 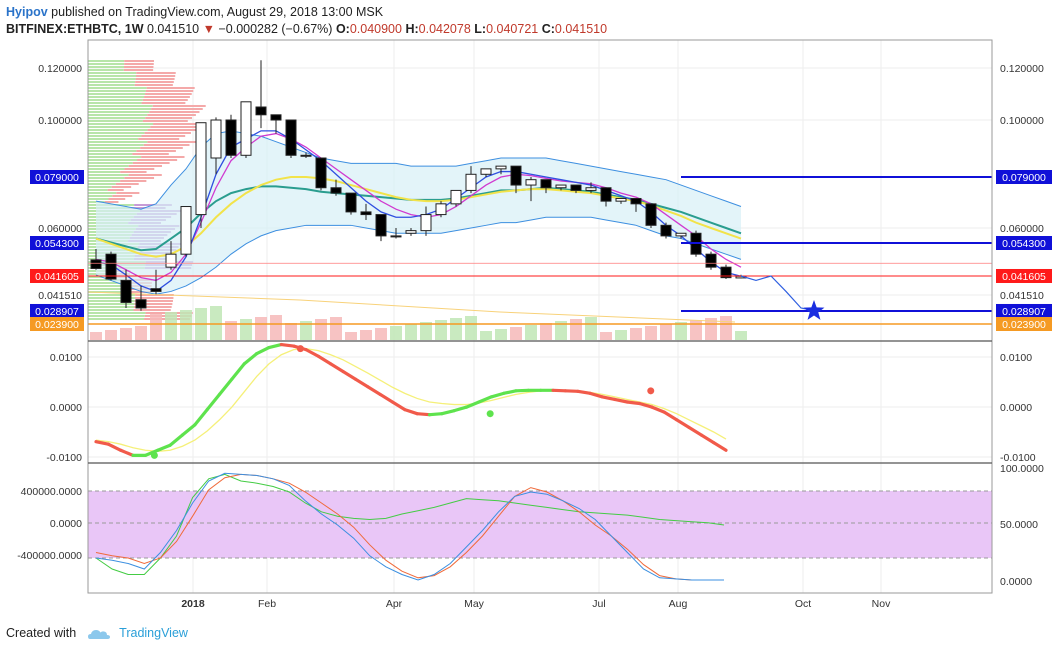 What do you see at coordinates (98, 634) in the screenshot?
I see `tradingview-cloud-icon` at bounding box center [98, 634].